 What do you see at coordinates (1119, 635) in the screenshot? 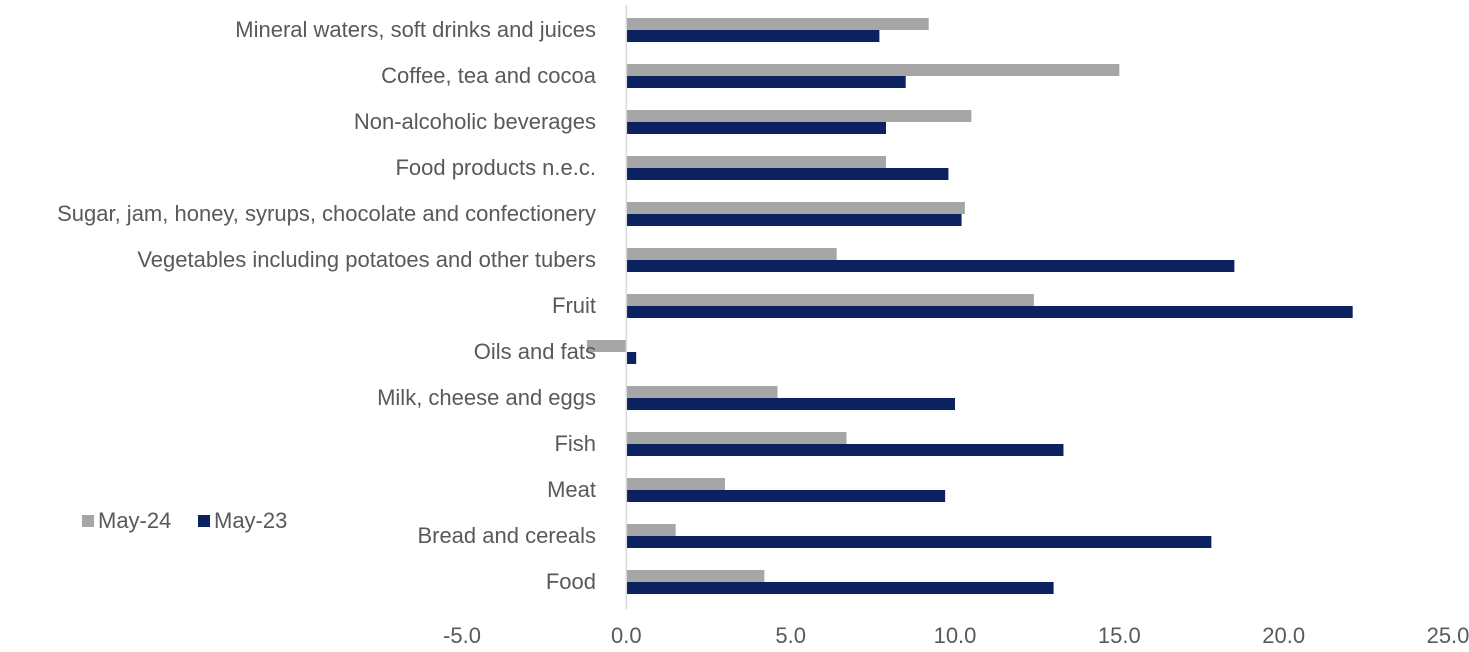
I see `x-tick-label: 15.0` at bounding box center [1119, 635].